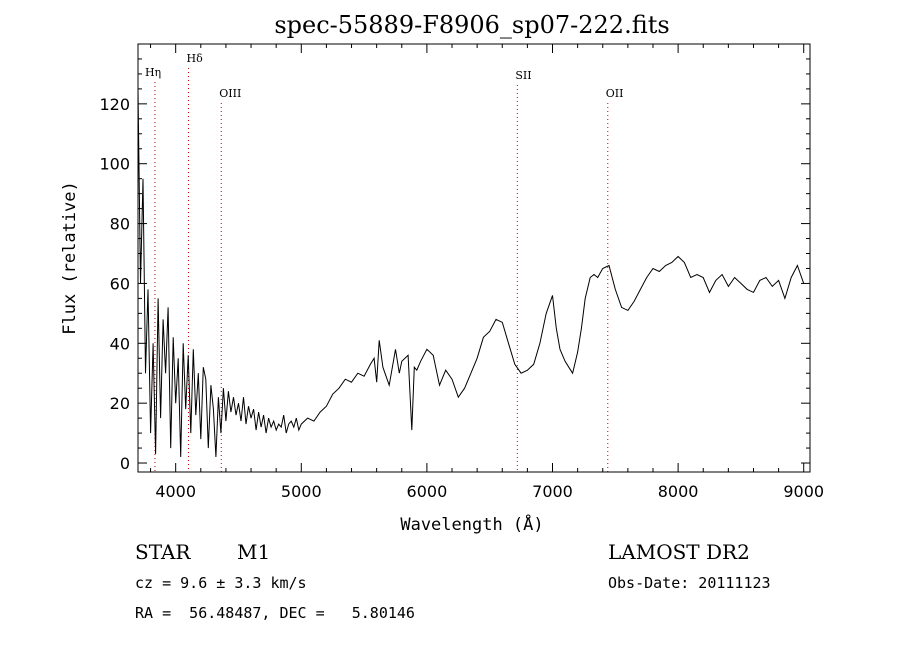  Describe the element at coordinates (70, 258) in the screenshot. I see `y-axis-label: Flux (relative)` at that location.